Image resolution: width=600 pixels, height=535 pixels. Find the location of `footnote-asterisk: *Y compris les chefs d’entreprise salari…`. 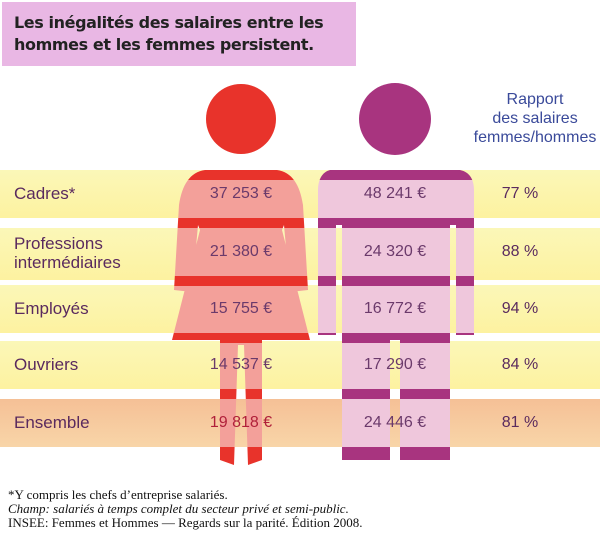

footnote-asterisk: *Y compris les chefs d’entreprise salari… is located at coordinates (118, 494).